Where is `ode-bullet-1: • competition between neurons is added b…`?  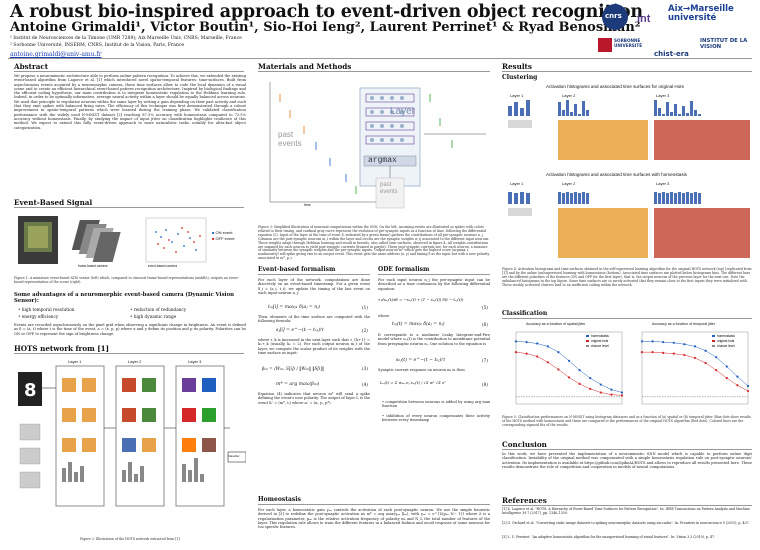
ode-bullet-1: • competition between neurons is added b… is located at coordinates (436, 404).